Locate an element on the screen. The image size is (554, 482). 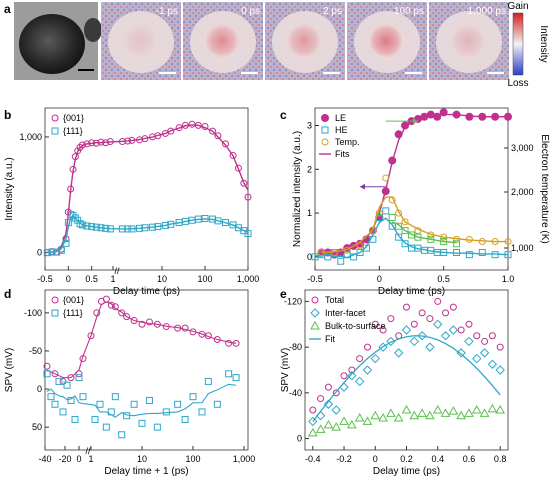
tem-neighbor is located at coordinates (93, 30).